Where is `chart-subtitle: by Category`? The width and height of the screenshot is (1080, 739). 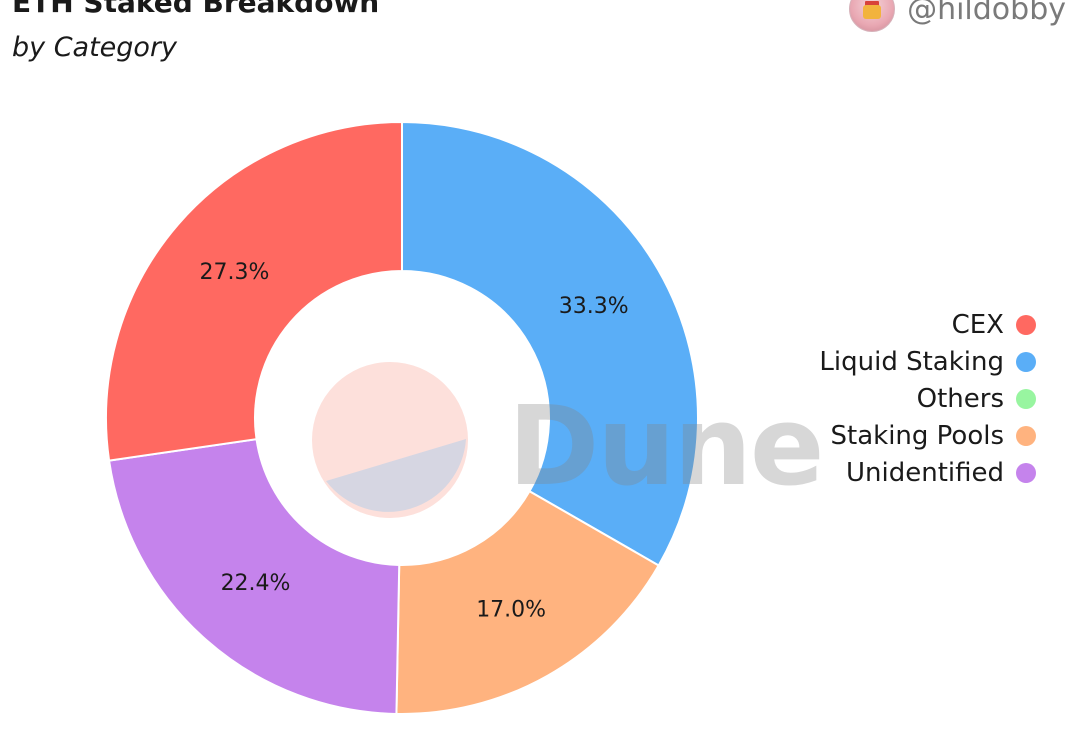 chart-subtitle: by Category is located at coordinates (95, 47).